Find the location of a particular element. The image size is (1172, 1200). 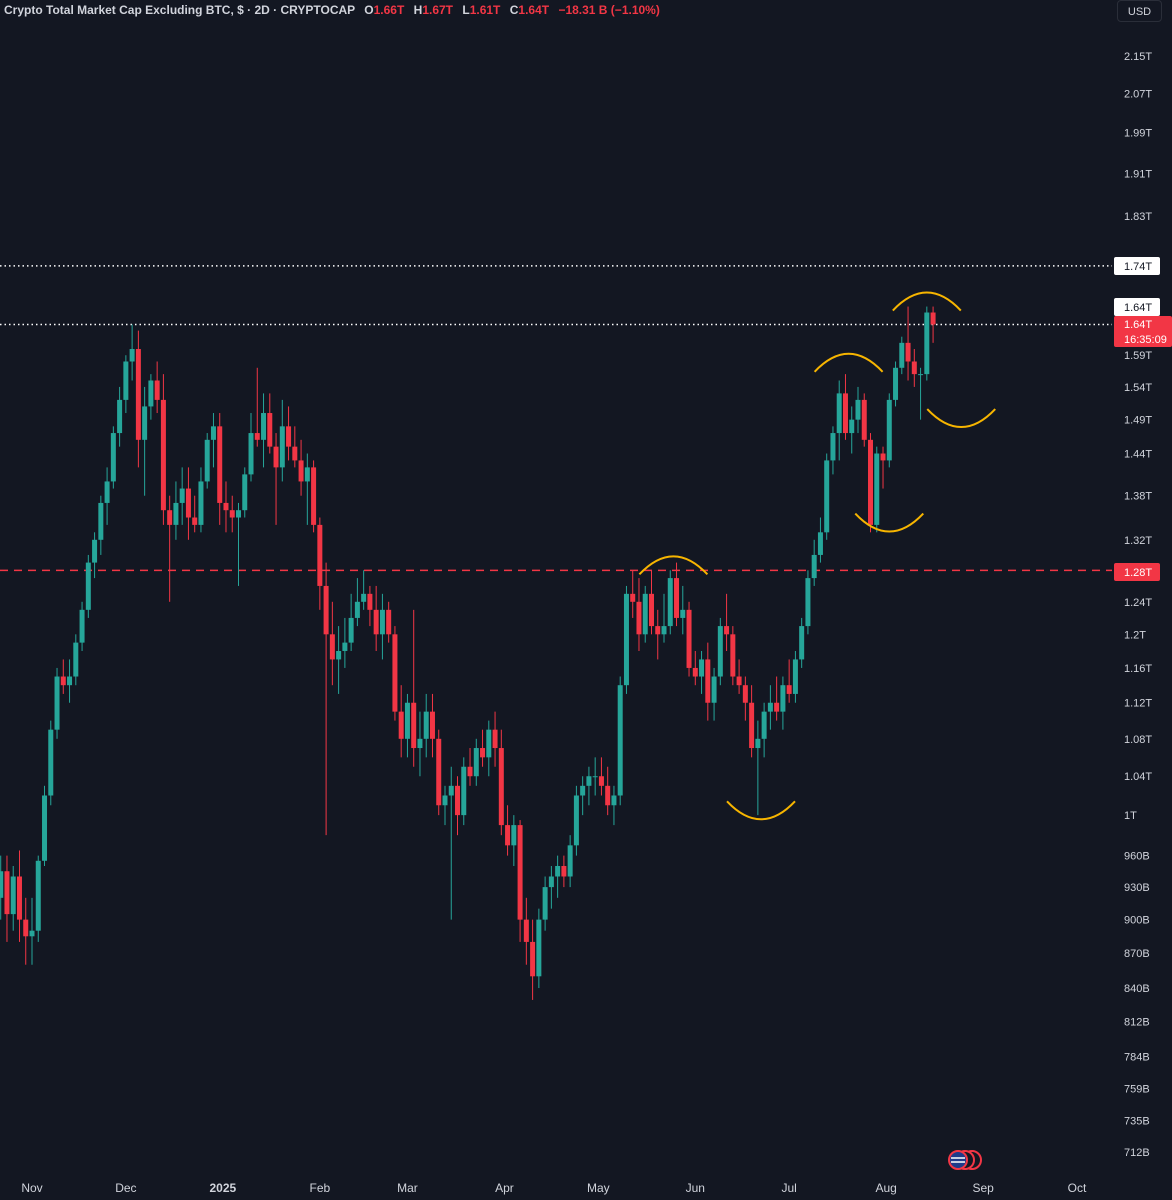

x-tick-label: Jul is located at coordinates (788, 1188).